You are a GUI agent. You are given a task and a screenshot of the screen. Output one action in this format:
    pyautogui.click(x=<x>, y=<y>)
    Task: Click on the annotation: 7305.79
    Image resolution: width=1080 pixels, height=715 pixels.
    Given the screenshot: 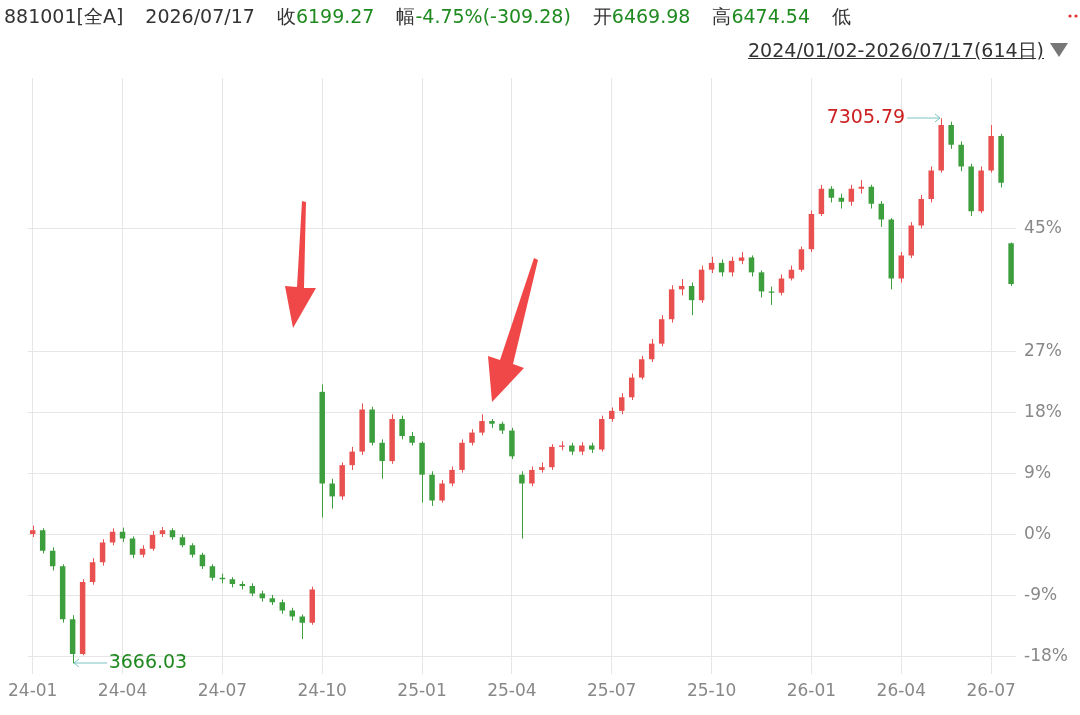 What is the action you would take?
    pyautogui.click(x=866, y=116)
    